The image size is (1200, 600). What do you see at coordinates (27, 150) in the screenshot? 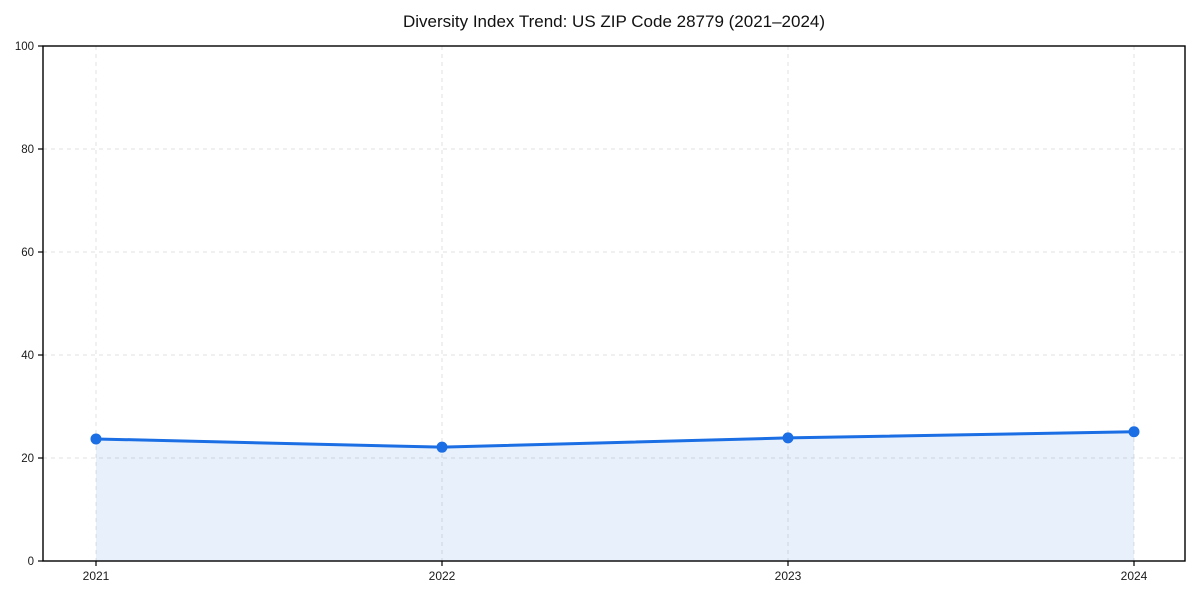
I see `y-tick-label: 80` at bounding box center [27, 150].